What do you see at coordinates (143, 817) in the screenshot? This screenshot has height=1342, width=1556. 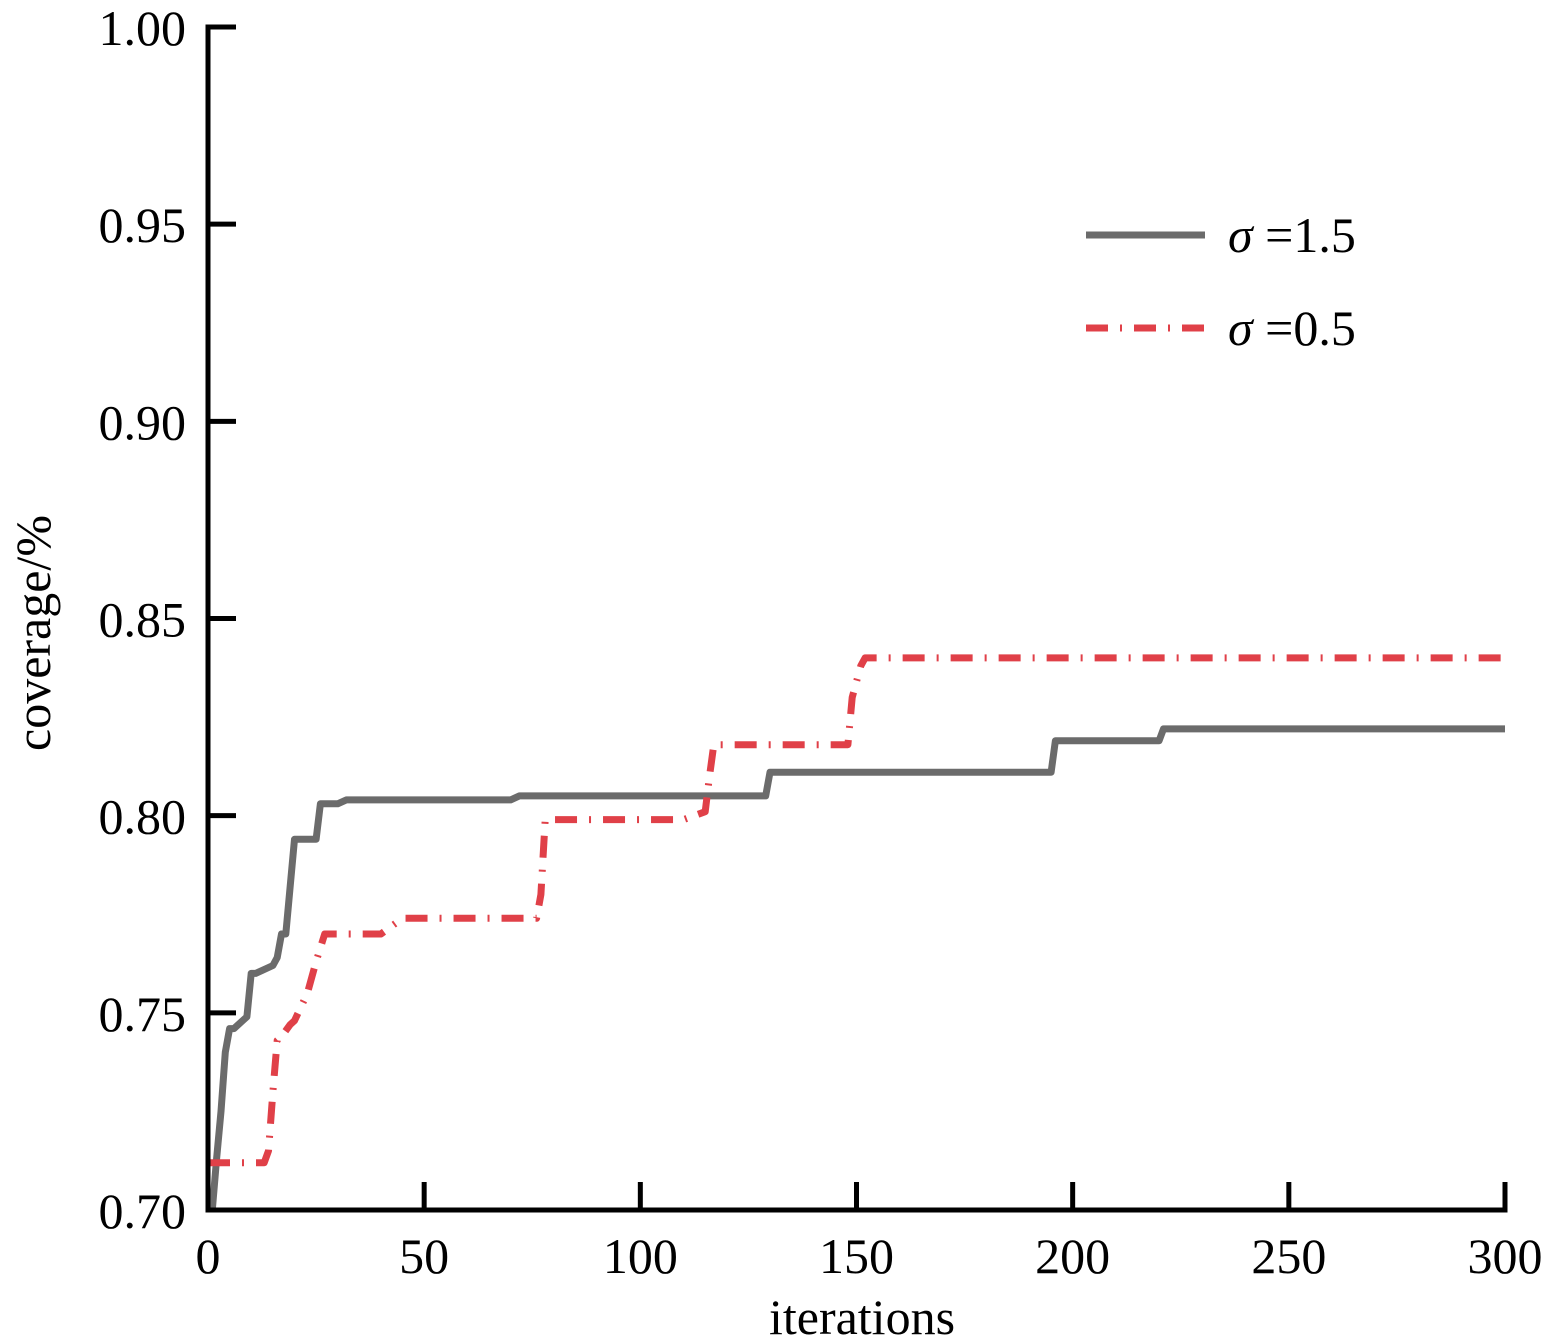 I see `y-tick-label: 0.80` at bounding box center [143, 817].